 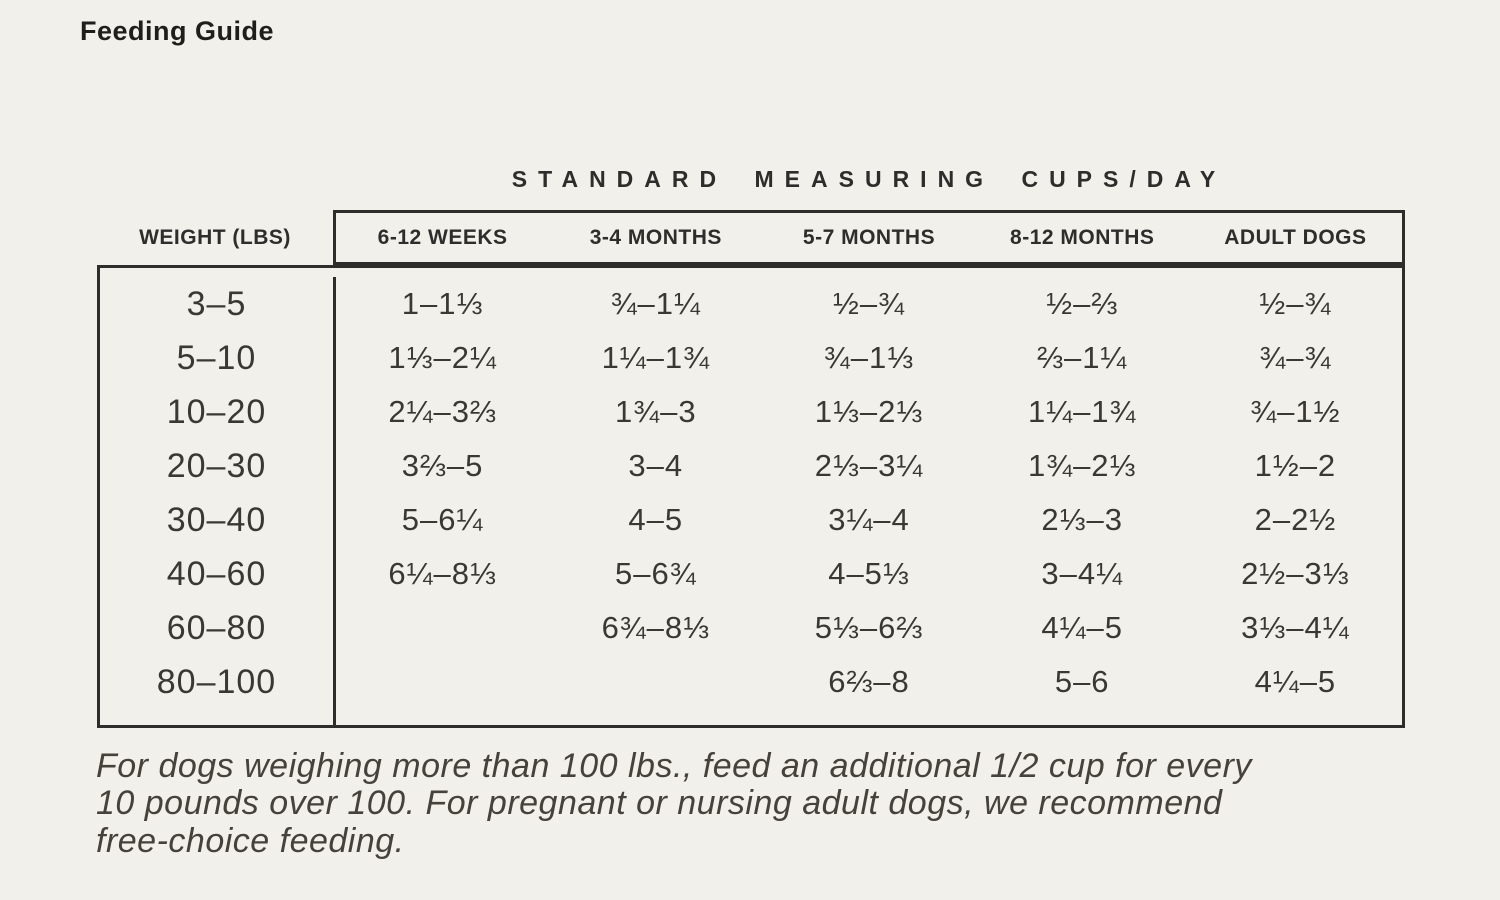 I want to click on cups-value-cell: 3⅓–4¼, so click(x=1295, y=627).